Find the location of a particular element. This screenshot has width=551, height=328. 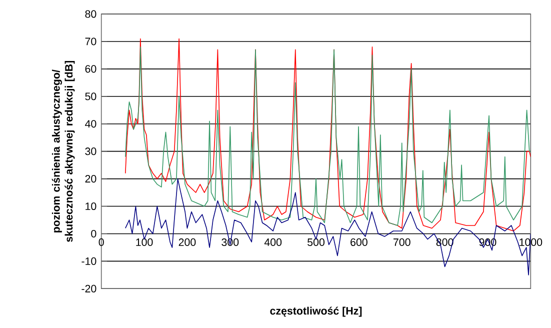

y-axis-title: poziom ciśnienia akustycznego/ skuteczność aktywnej redukcji [dB] is located at coordinates (63, 151).